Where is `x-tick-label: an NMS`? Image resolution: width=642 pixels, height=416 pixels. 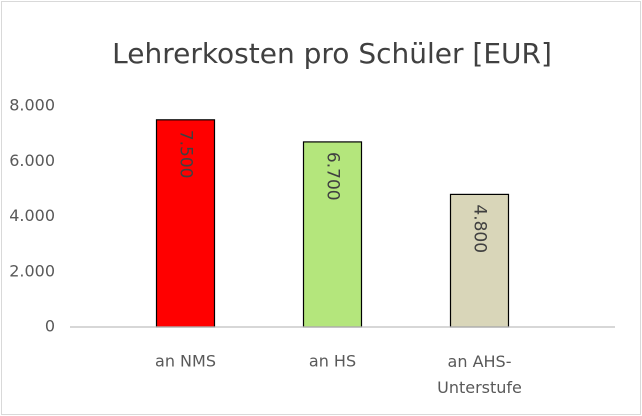 x-tick-label: an NMS is located at coordinates (185, 361).